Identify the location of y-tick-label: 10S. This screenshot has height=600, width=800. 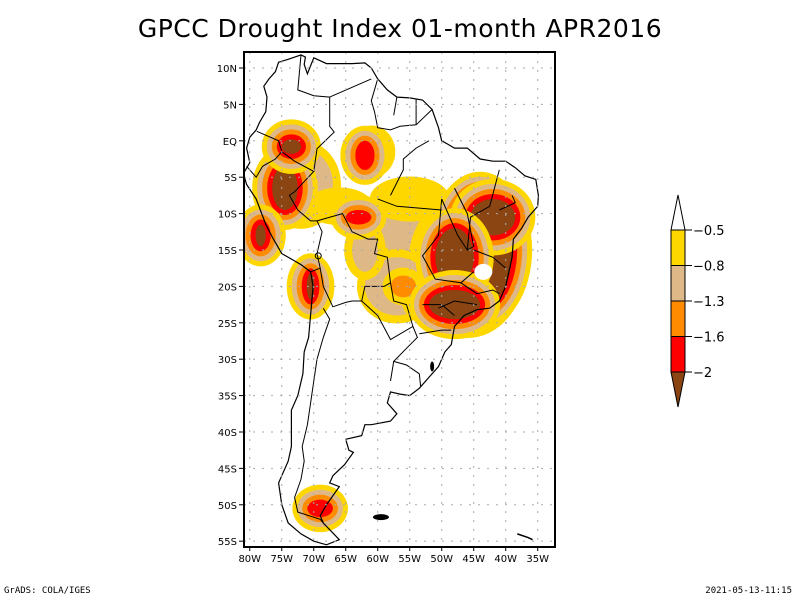
(227, 215).